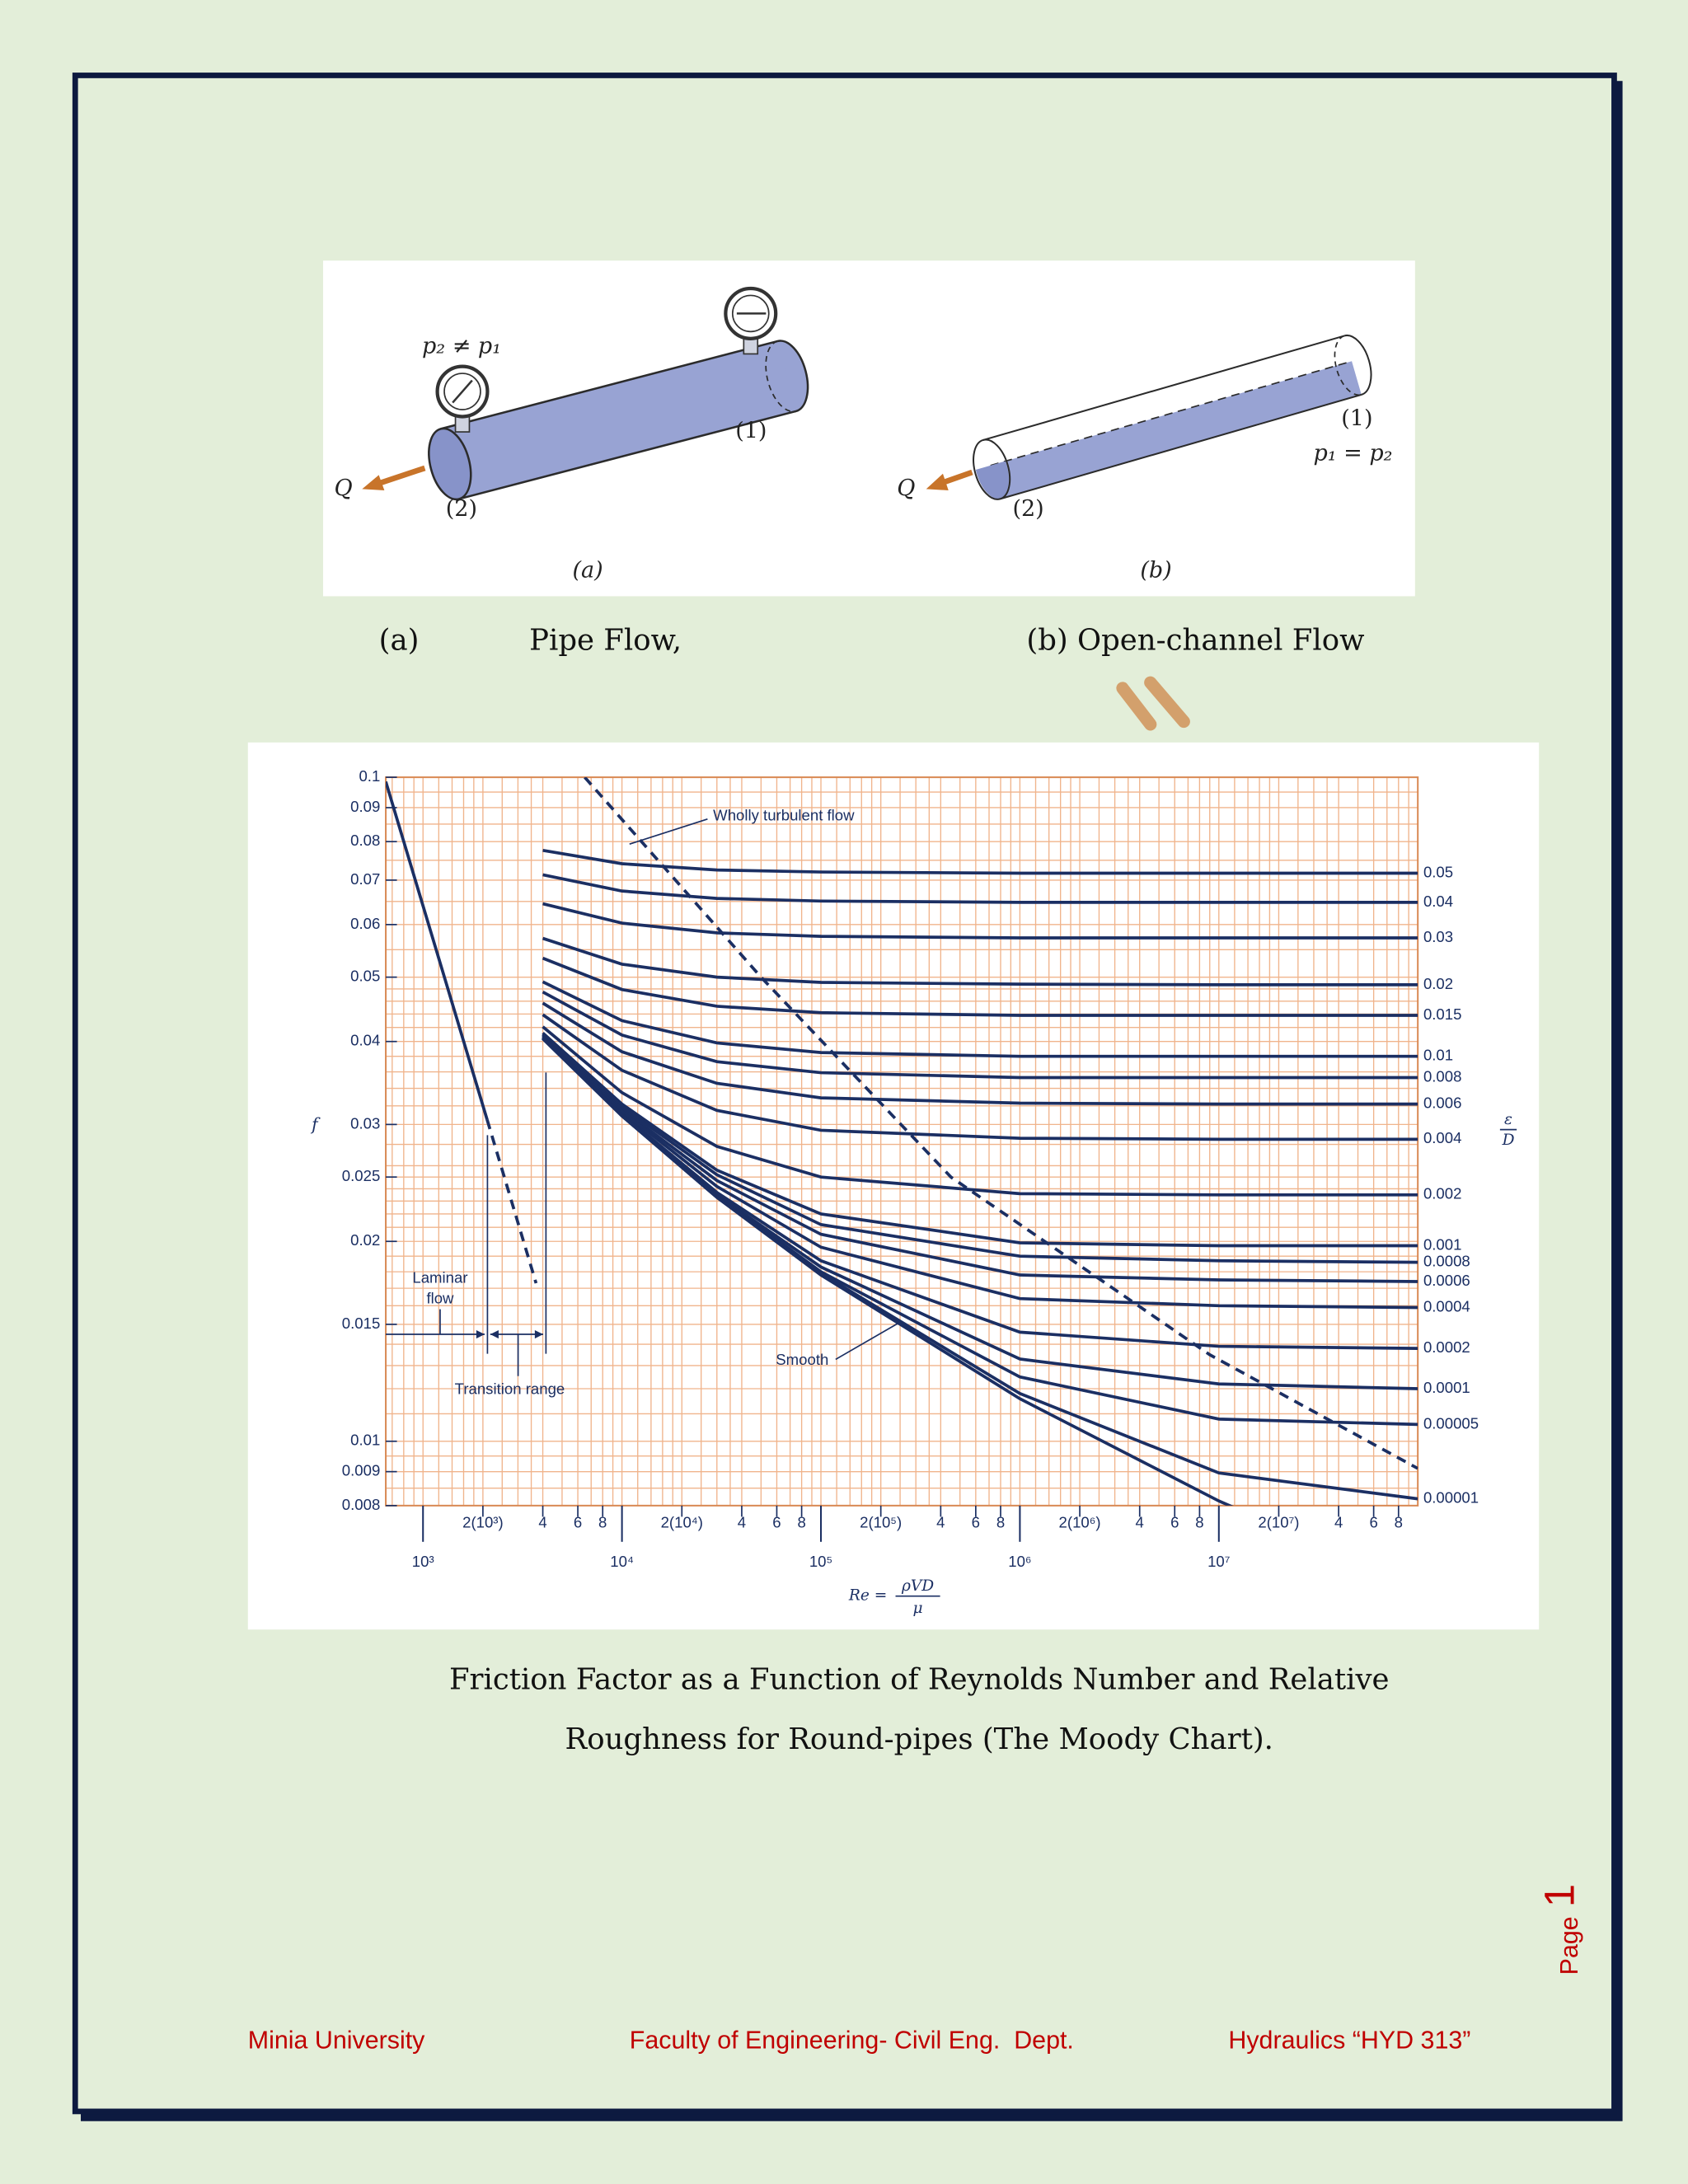 The image size is (1688, 2184). Describe the element at coordinates (365, 806) in the screenshot. I see `y-tick-label: 0.09` at that location.